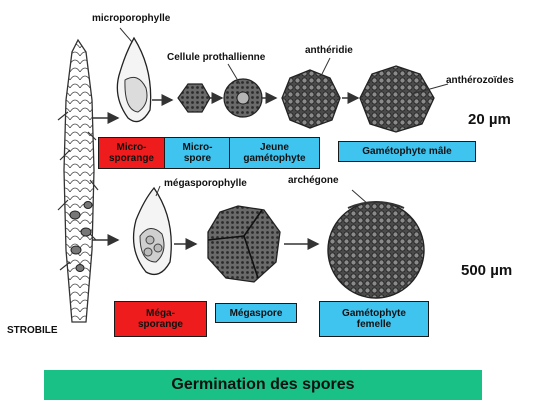 Image resolution: width=557 pixels, height=415 pixels. Describe the element at coordinates (480, 80) in the screenshot. I see `label-antherozoides: anthérozoïdes` at that location.